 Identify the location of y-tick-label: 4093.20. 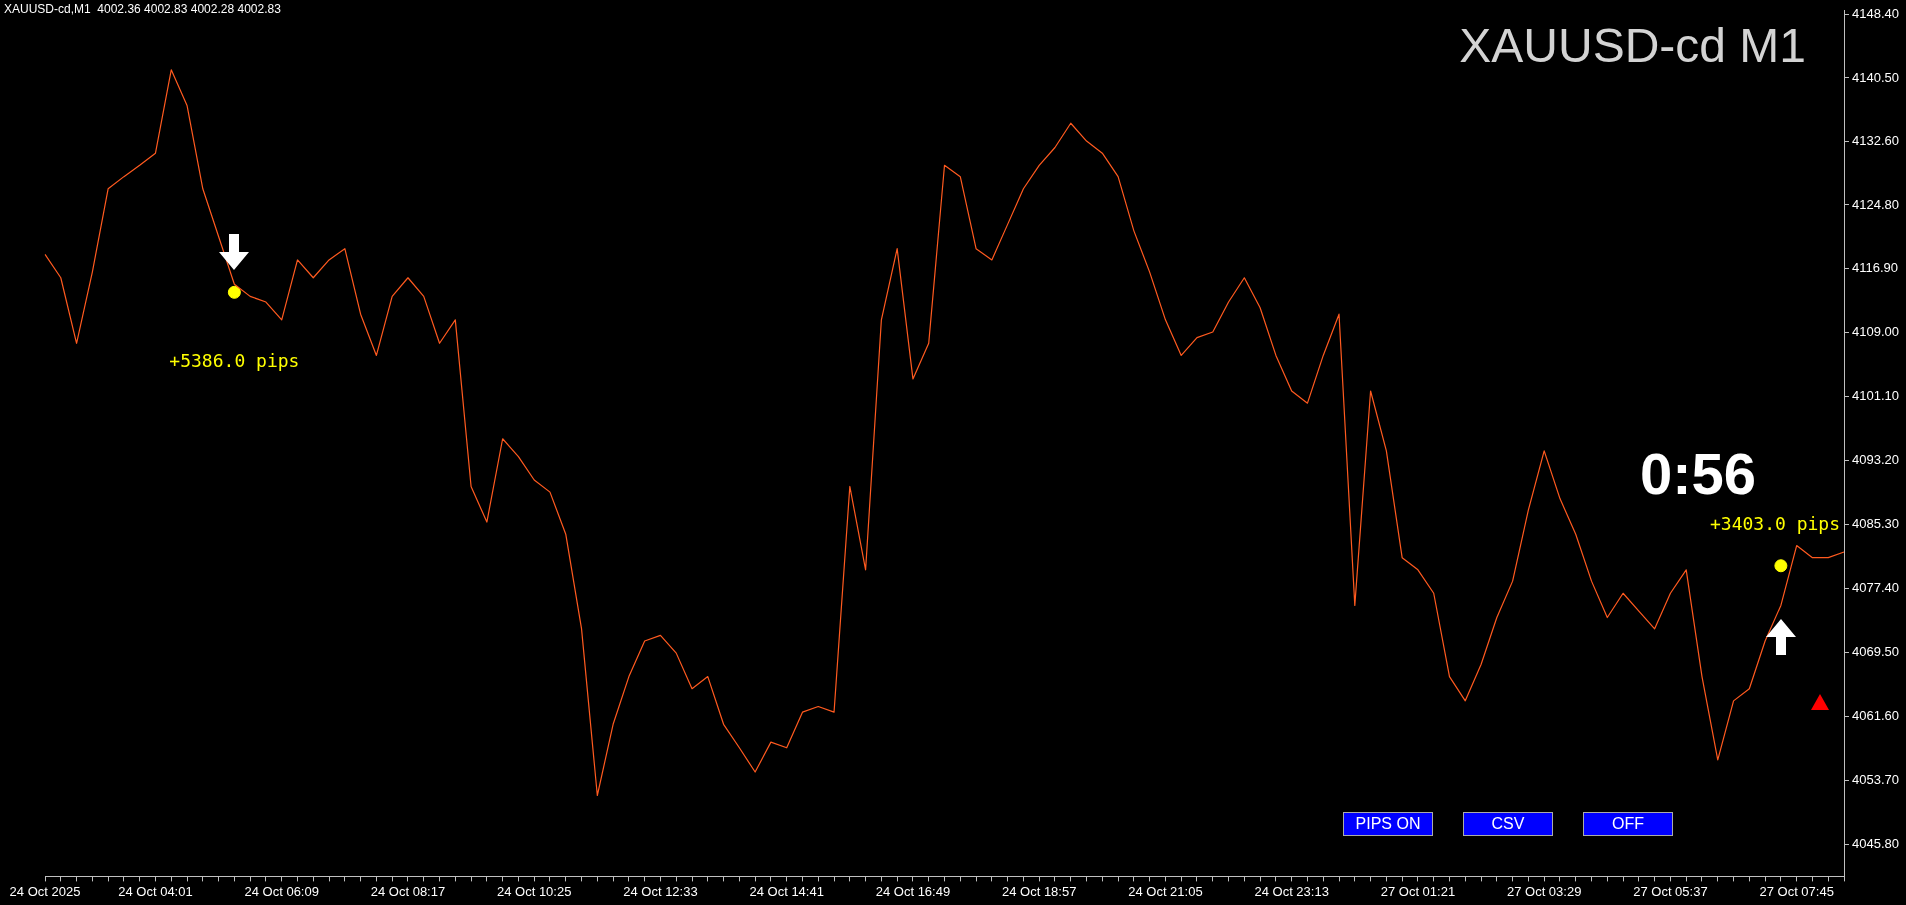
(1876, 460).